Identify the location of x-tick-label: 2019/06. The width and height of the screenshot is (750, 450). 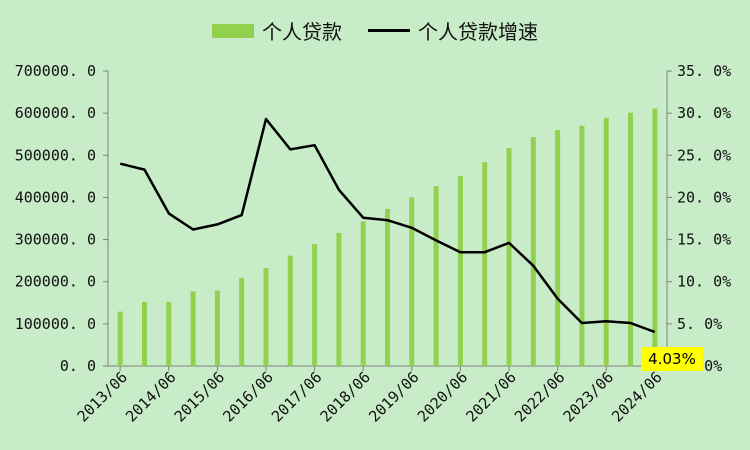
(393, 396).